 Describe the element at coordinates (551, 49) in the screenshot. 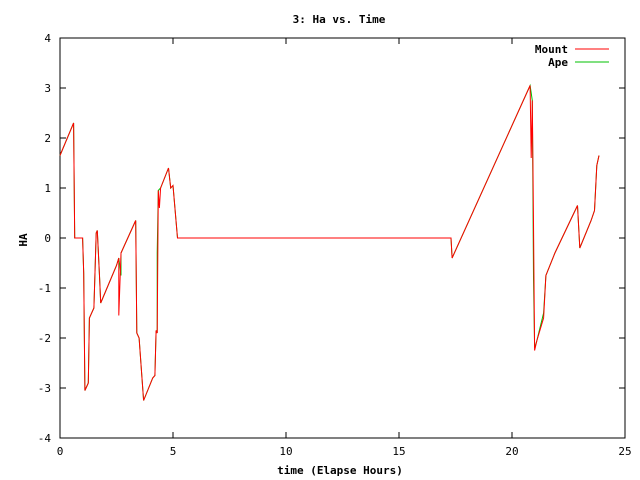

I see `legend-label-mount: Mount` at that location.